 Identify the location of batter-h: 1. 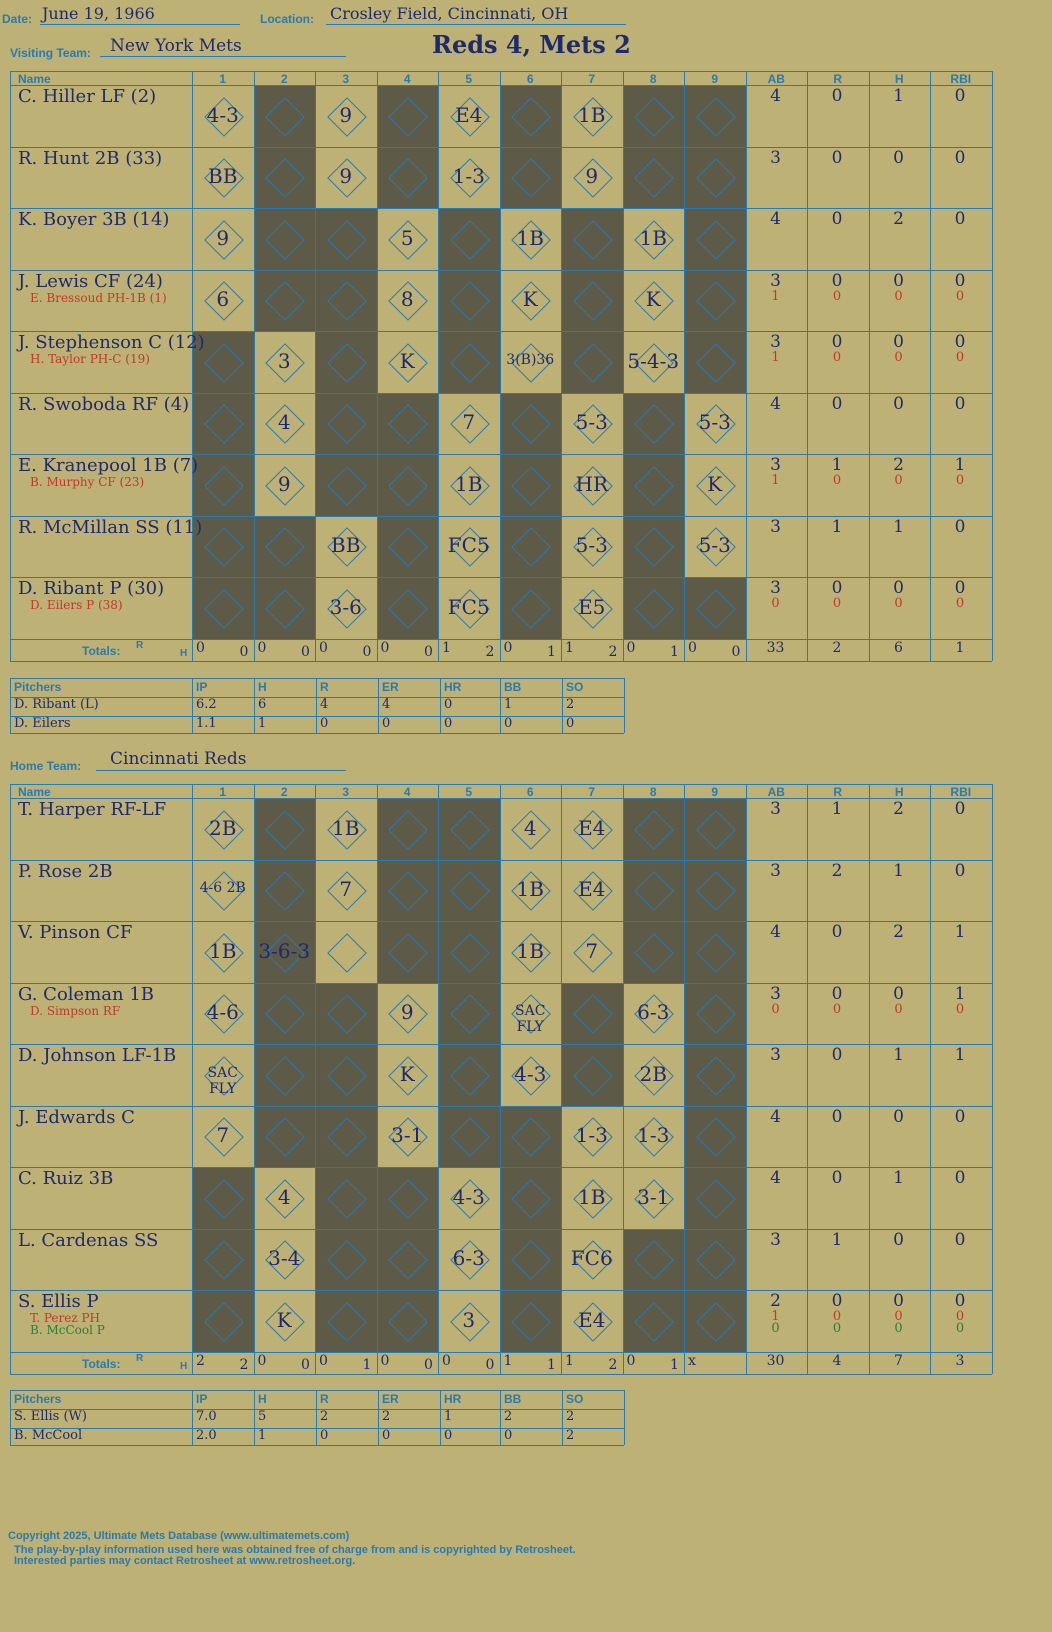
(898, 1178).